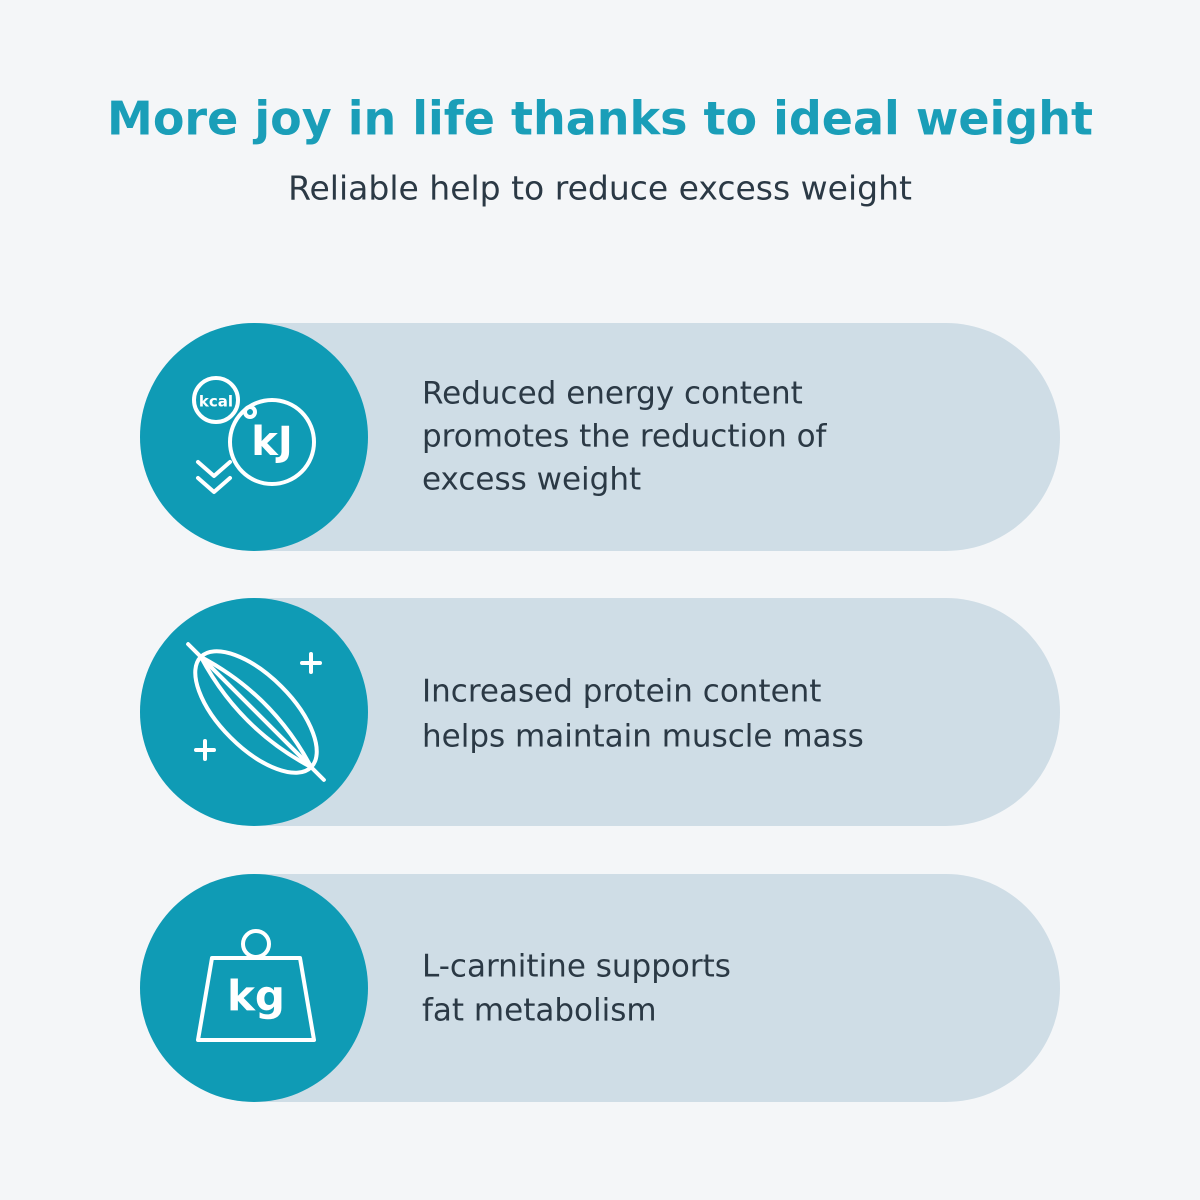  What do you see at coordinates (625, 437) in the screenshot?
I see `feature-text: promotes the reduction of` at bounding box center [625, 437].